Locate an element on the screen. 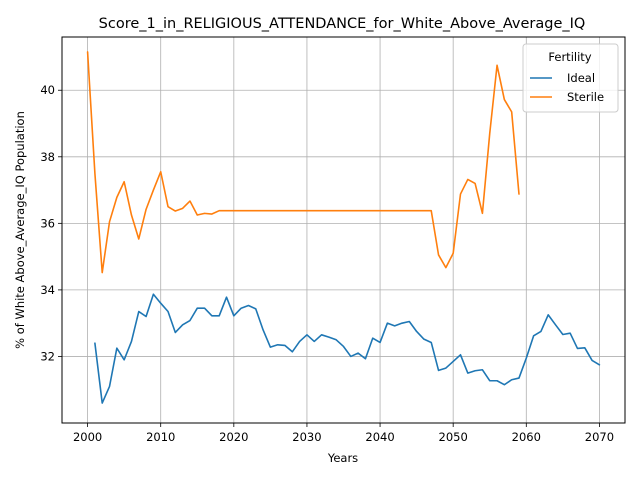 The width and height of the screenshot is (640, 484). y-tick-label: 40 is located at coordinates (47, 90).